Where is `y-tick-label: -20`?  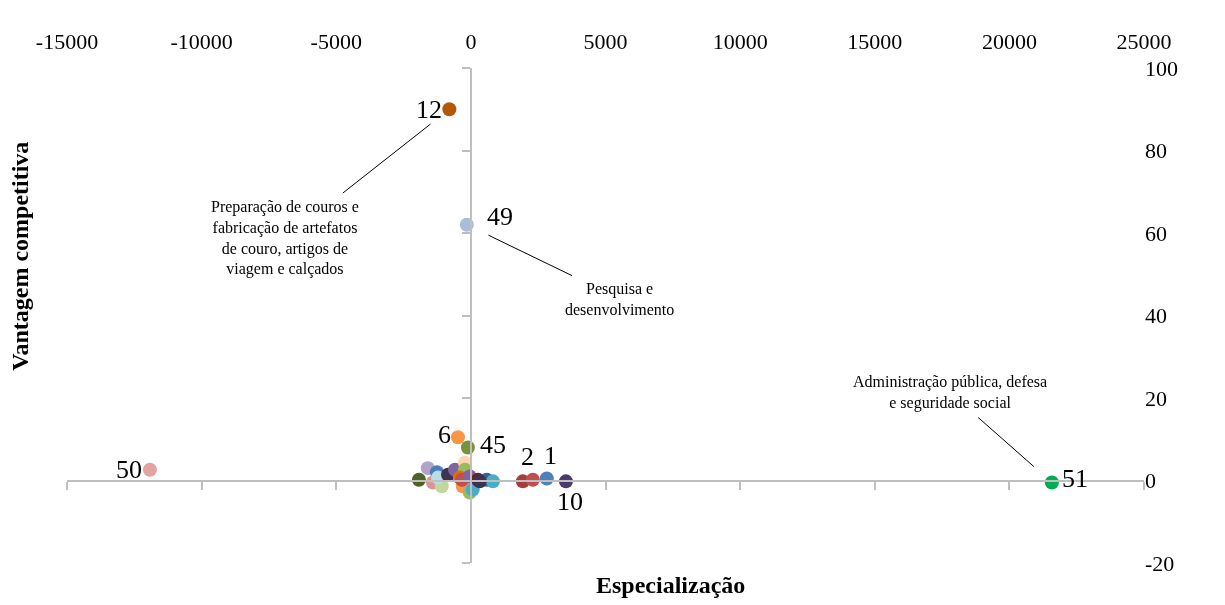
y-tick-label: -20 is located at coordinates (1160, 563).